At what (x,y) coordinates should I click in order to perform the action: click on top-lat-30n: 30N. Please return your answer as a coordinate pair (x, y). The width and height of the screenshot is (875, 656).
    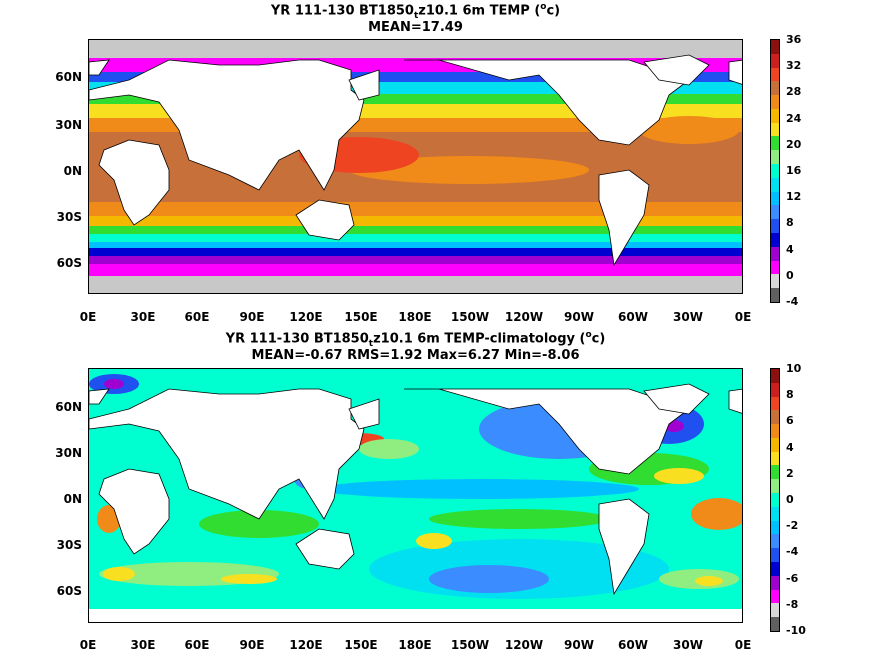
    Looking at the image, I should click on (68, 125).